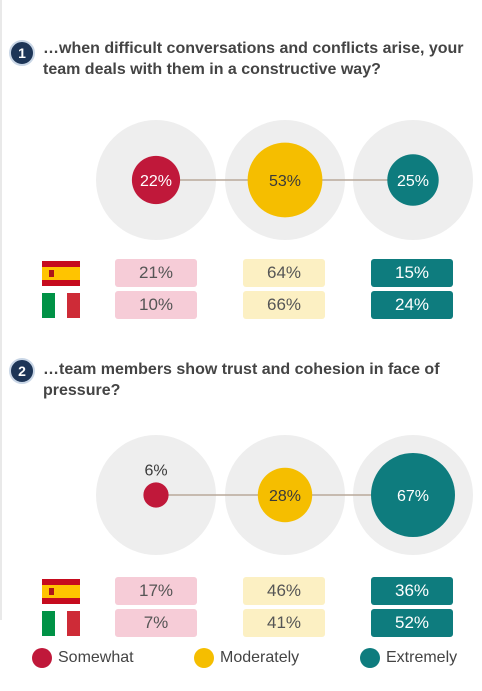  What do you see at coordinates (156, 273) in the screenshot?
I see `q1-spain-somewhat-value: 21%` at bounding box center [156, 273].